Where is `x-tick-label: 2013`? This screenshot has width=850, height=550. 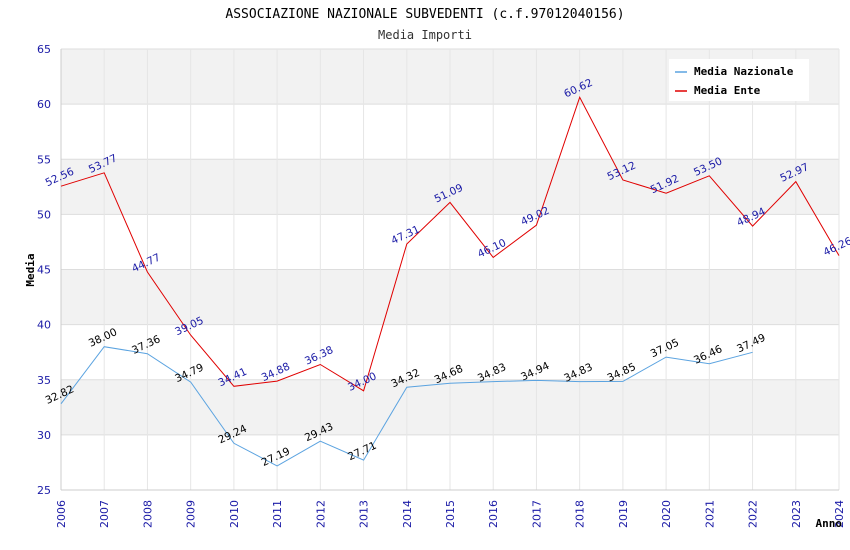
x-tick-label: 2013 is located at coordinates (364, 514).